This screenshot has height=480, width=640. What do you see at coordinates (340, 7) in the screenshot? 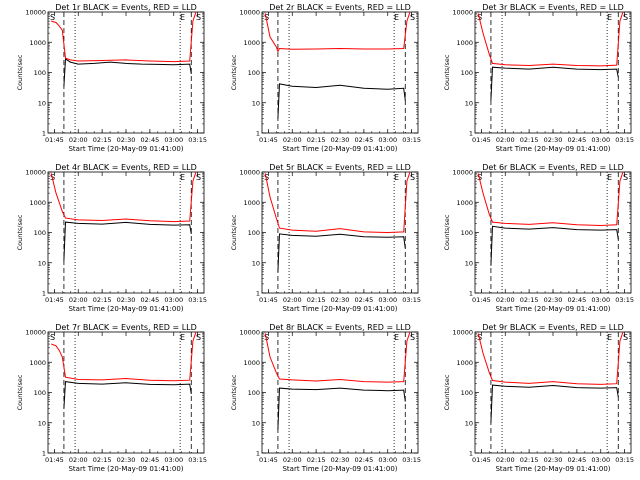
I see `panel-title: Det 2r BLACK = Events, RED = LLD` at bounding box center [340, 7].